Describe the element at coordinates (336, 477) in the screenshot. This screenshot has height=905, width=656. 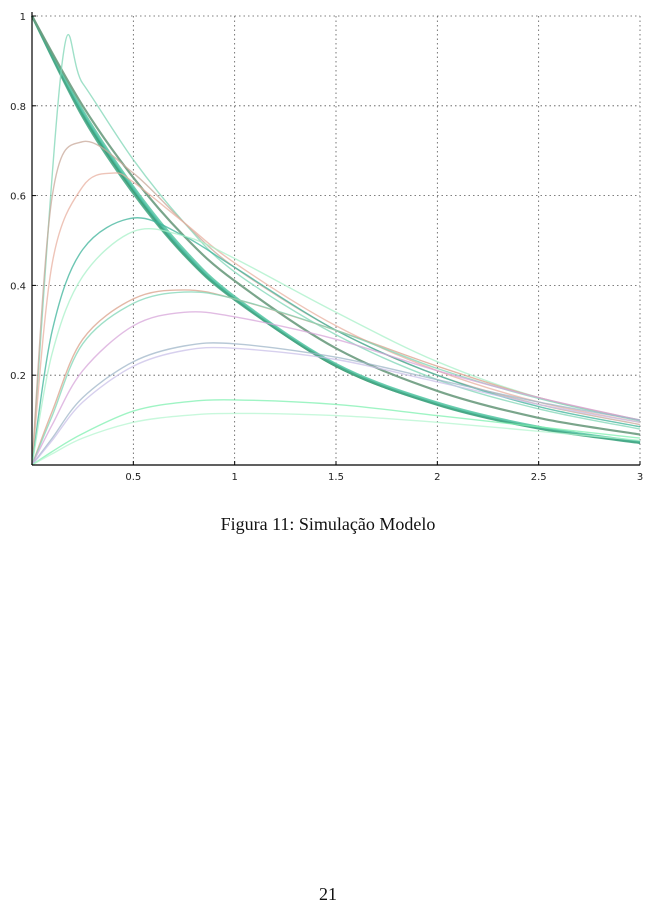
I see `x-tick-label: 1.5` at that location.